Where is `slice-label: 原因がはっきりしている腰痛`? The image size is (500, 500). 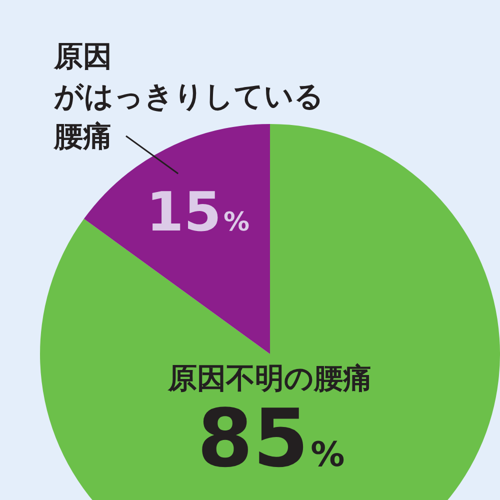
slice-label: 原因がはっきりしている腰痛 is located at coordinates (188, 96).